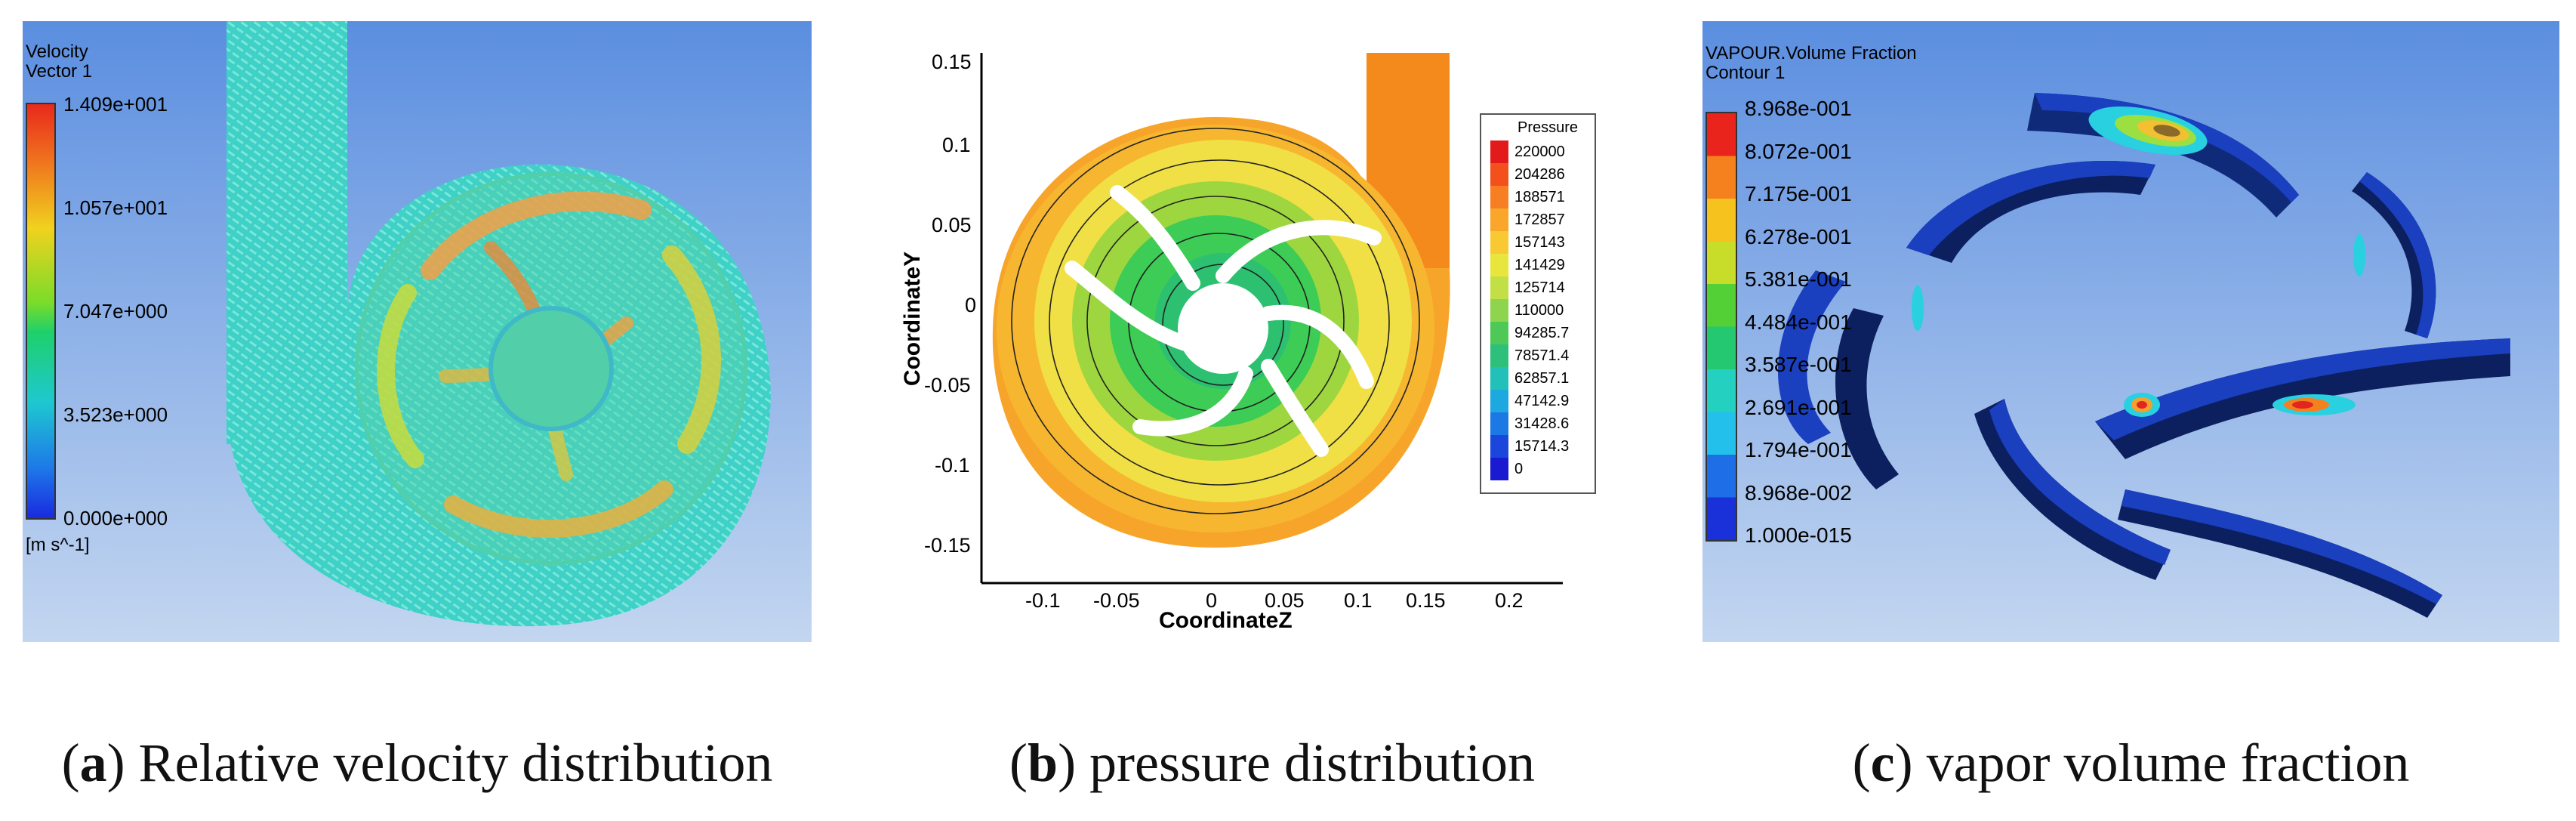 The width and height of the screenshot is (2576, 821). I want to click on caption-c-letter: c, so click(1882, 763).